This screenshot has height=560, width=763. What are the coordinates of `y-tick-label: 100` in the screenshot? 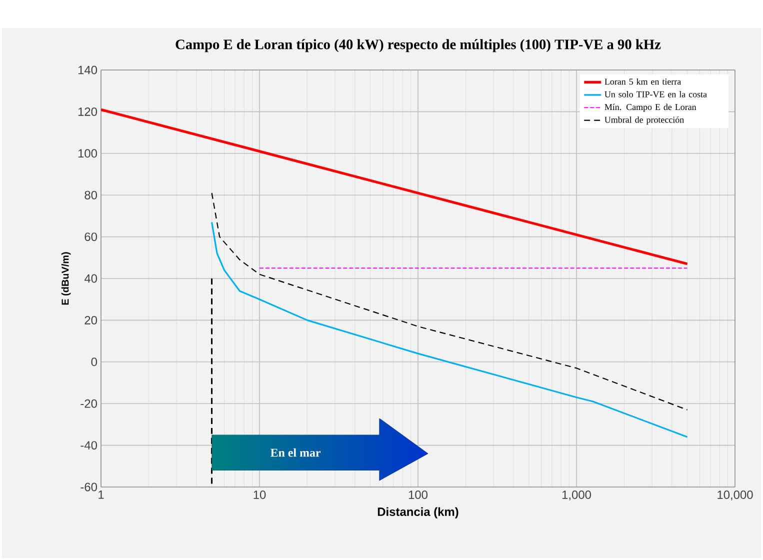 It's located at (88, 153).